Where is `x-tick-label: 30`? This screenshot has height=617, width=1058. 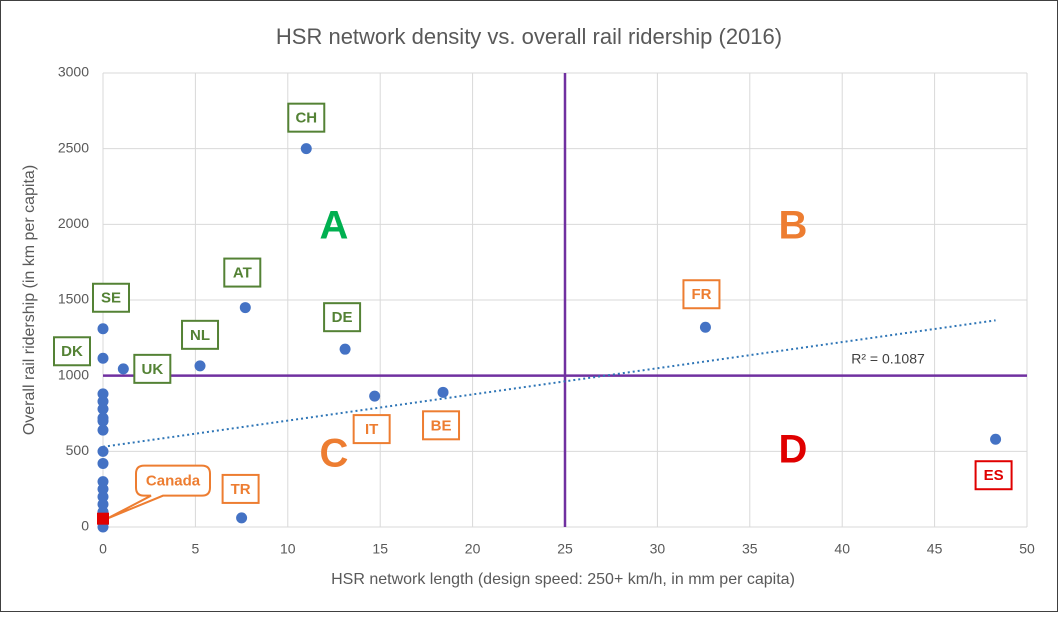 x-tick-label: 30 is located at coordinates (658, 549).